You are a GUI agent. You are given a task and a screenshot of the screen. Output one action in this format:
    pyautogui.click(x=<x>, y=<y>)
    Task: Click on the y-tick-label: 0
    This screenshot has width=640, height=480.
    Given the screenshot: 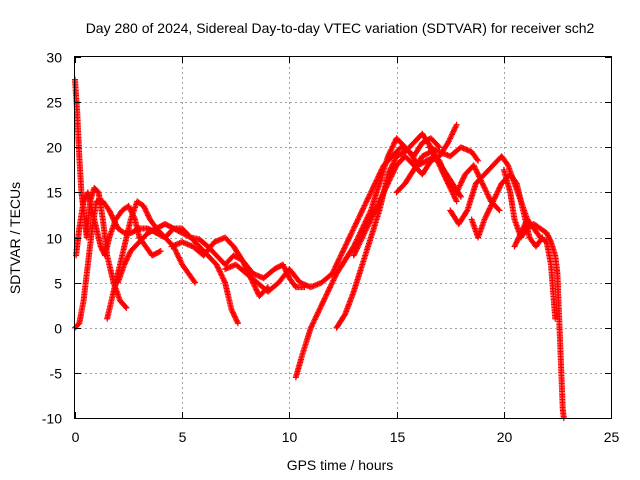 What is the action you would take?
    pyautogui.click(x=58, y=329)
    